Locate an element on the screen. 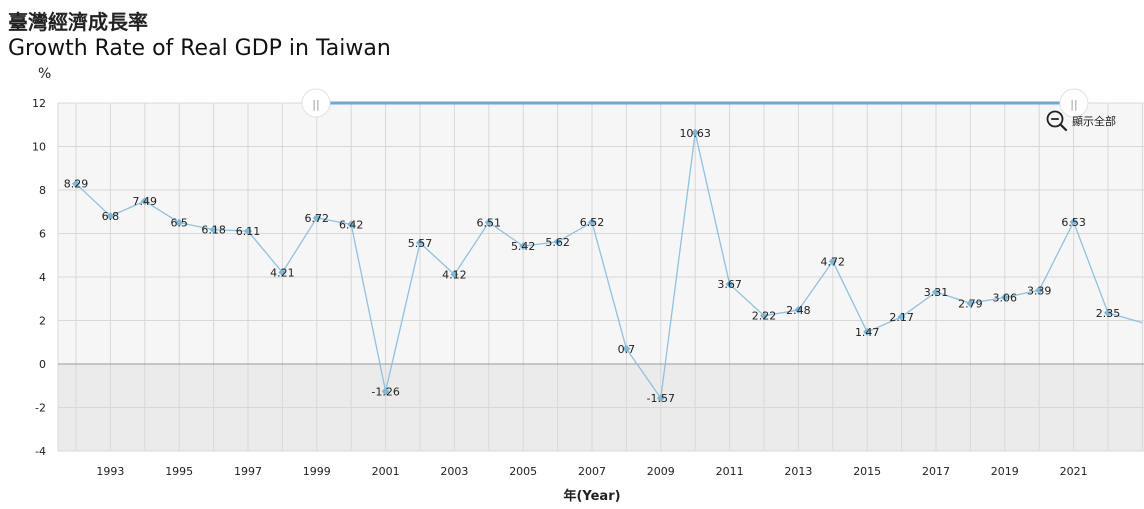 This screenshot has width=1144, height=509. range-handle-right is located at coordinates (1074, 103).